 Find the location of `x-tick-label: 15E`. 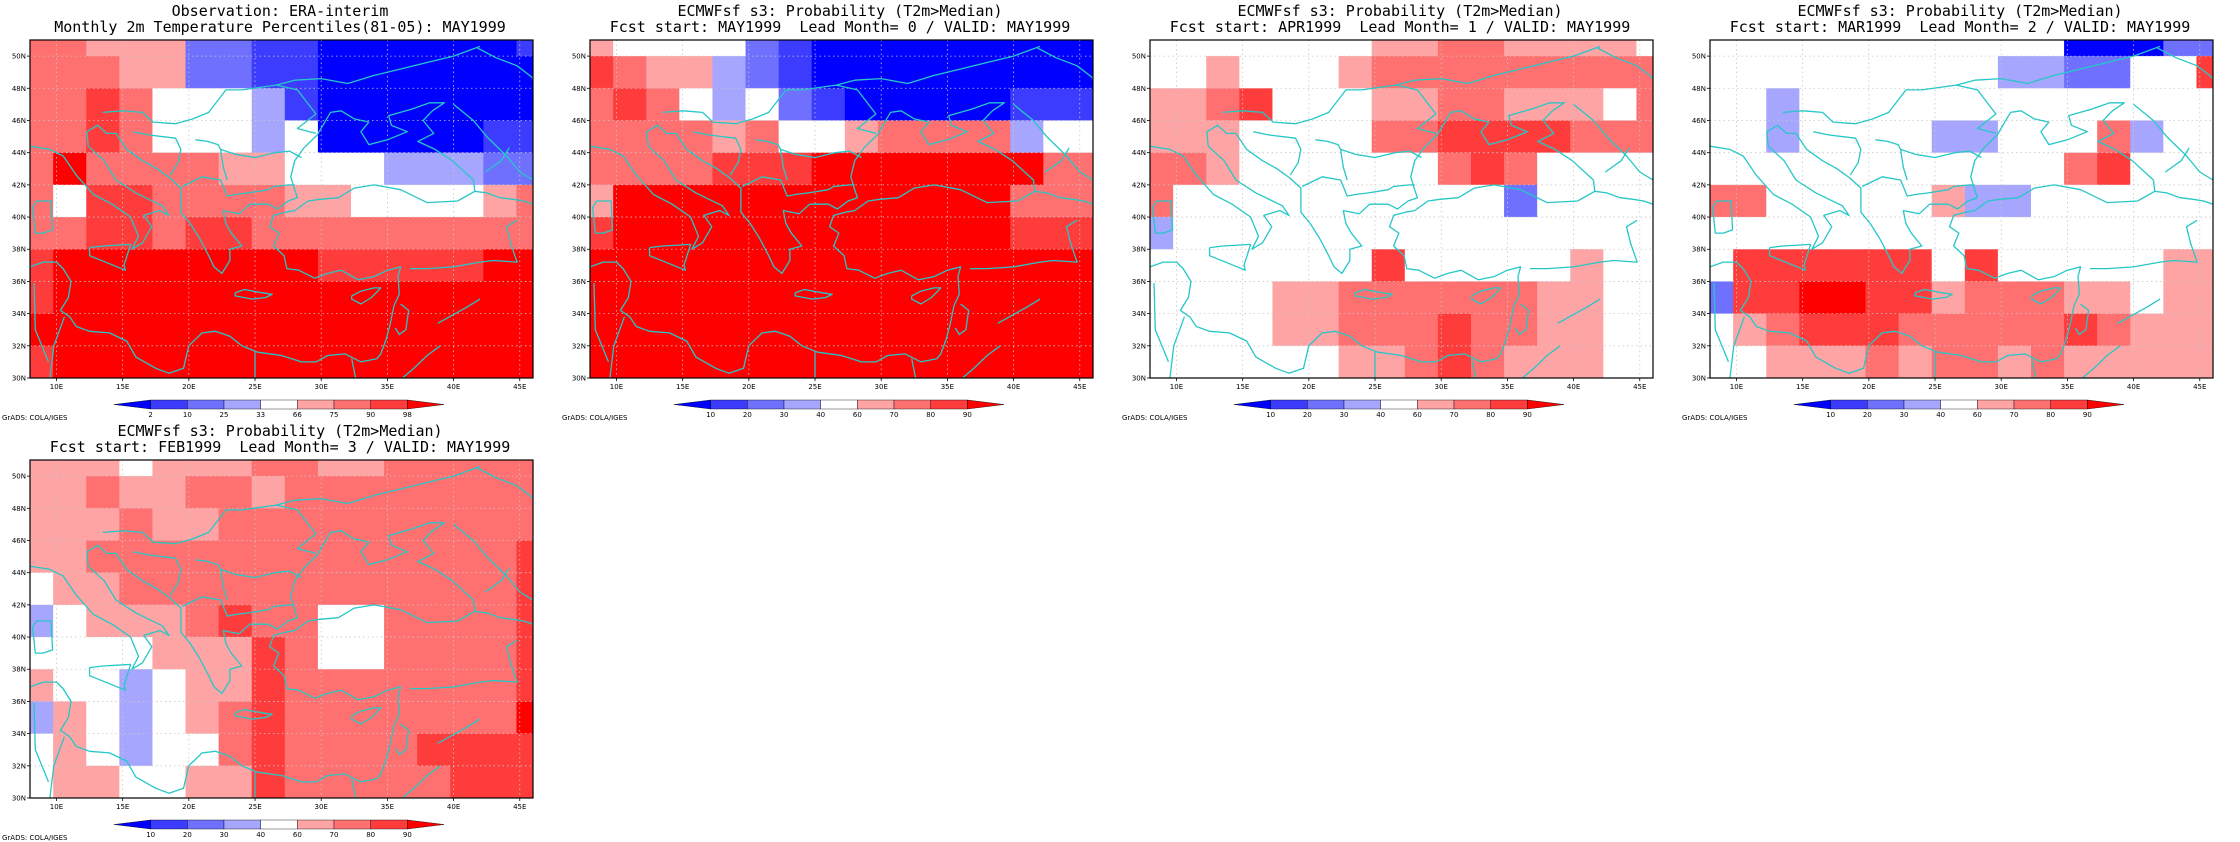

x-tick-label: 15E is located at coordinates (122, 387).